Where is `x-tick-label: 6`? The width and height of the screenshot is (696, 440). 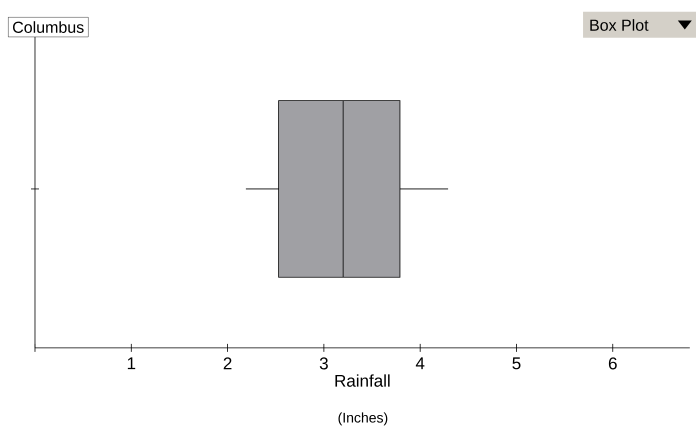
x-tick-label: 6 is located at coordinates (612, 363).